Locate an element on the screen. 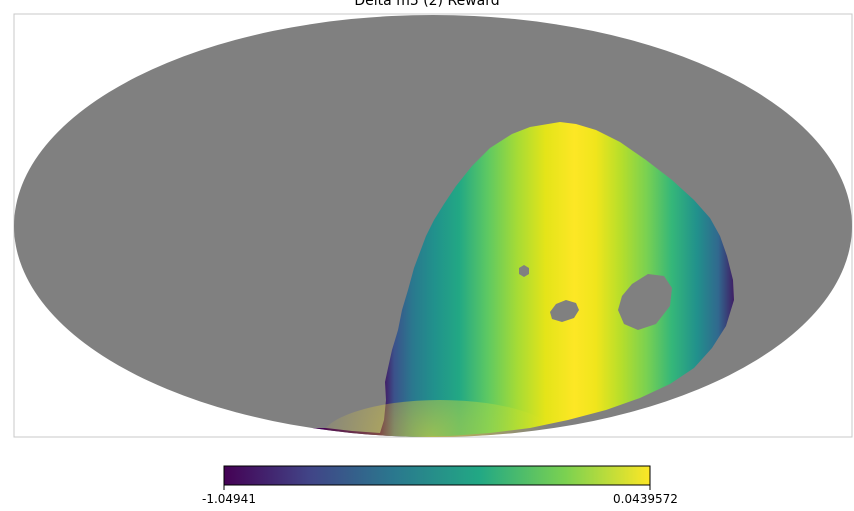 The width and height of the screenshot is (854, 511). map-title: Delta m5 (2) Reward is located at coordinates (427, 4).